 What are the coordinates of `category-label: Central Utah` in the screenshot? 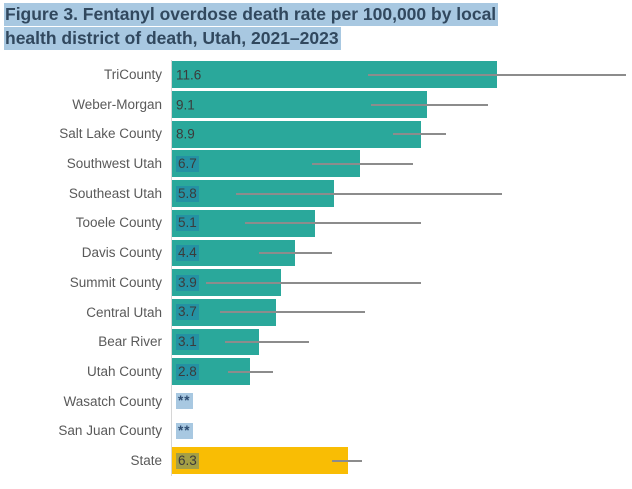 It's located at (124, 312).